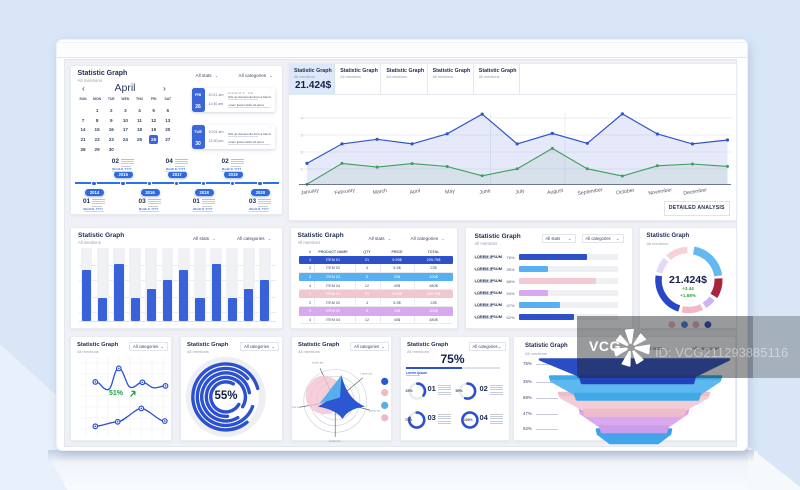 The image size is (800, 490). I want to click on svg-text: March, so click(379, 192).